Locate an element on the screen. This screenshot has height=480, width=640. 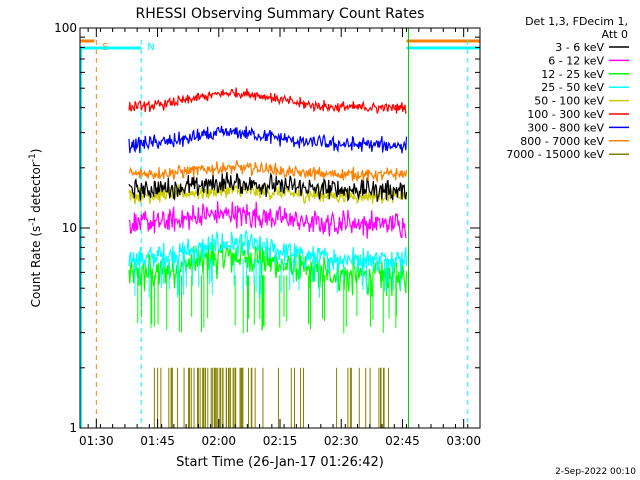
xtick-label: 02:45 is located at coordinates (402, 441).